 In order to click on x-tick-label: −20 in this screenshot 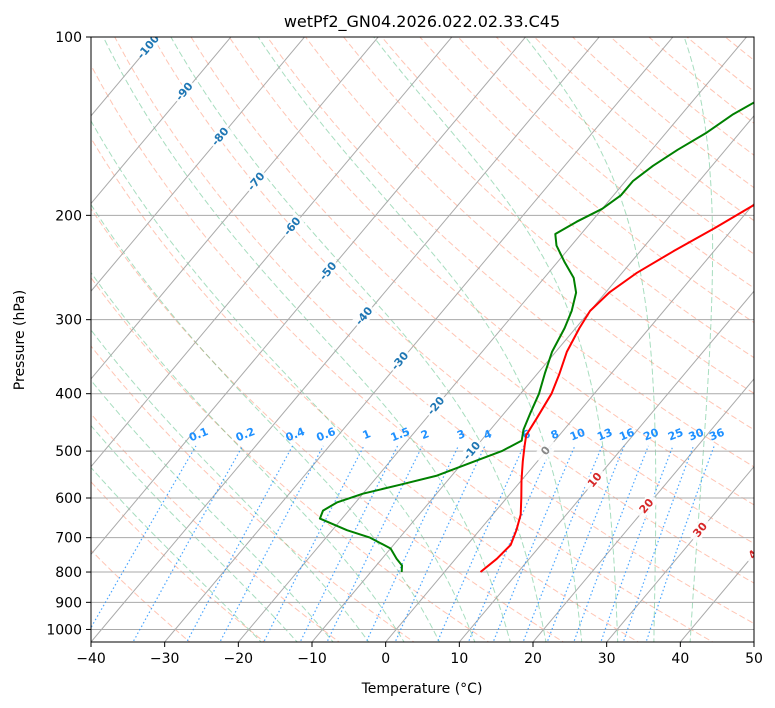, I will do `click(239, 659)`.